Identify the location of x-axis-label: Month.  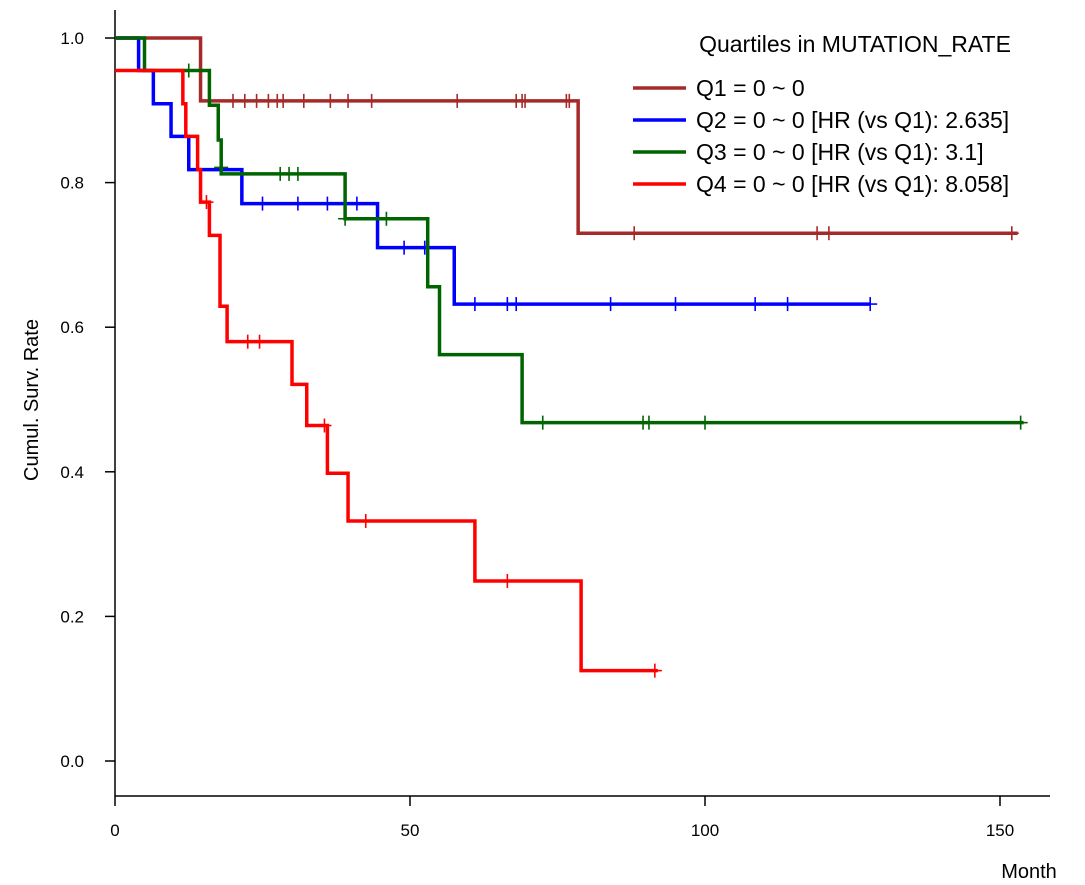
(1029, 872).